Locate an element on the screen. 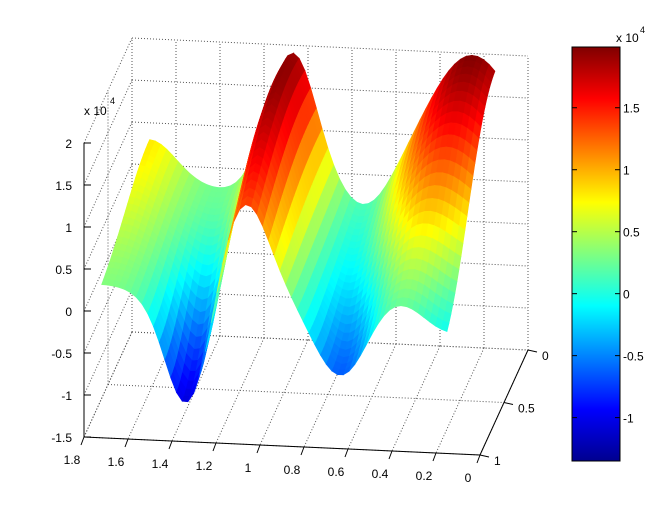 Image resolution: width=647 pixels, height=508 pixels. colorbar-tick-label: 1 is located at coordinates (626, 171).